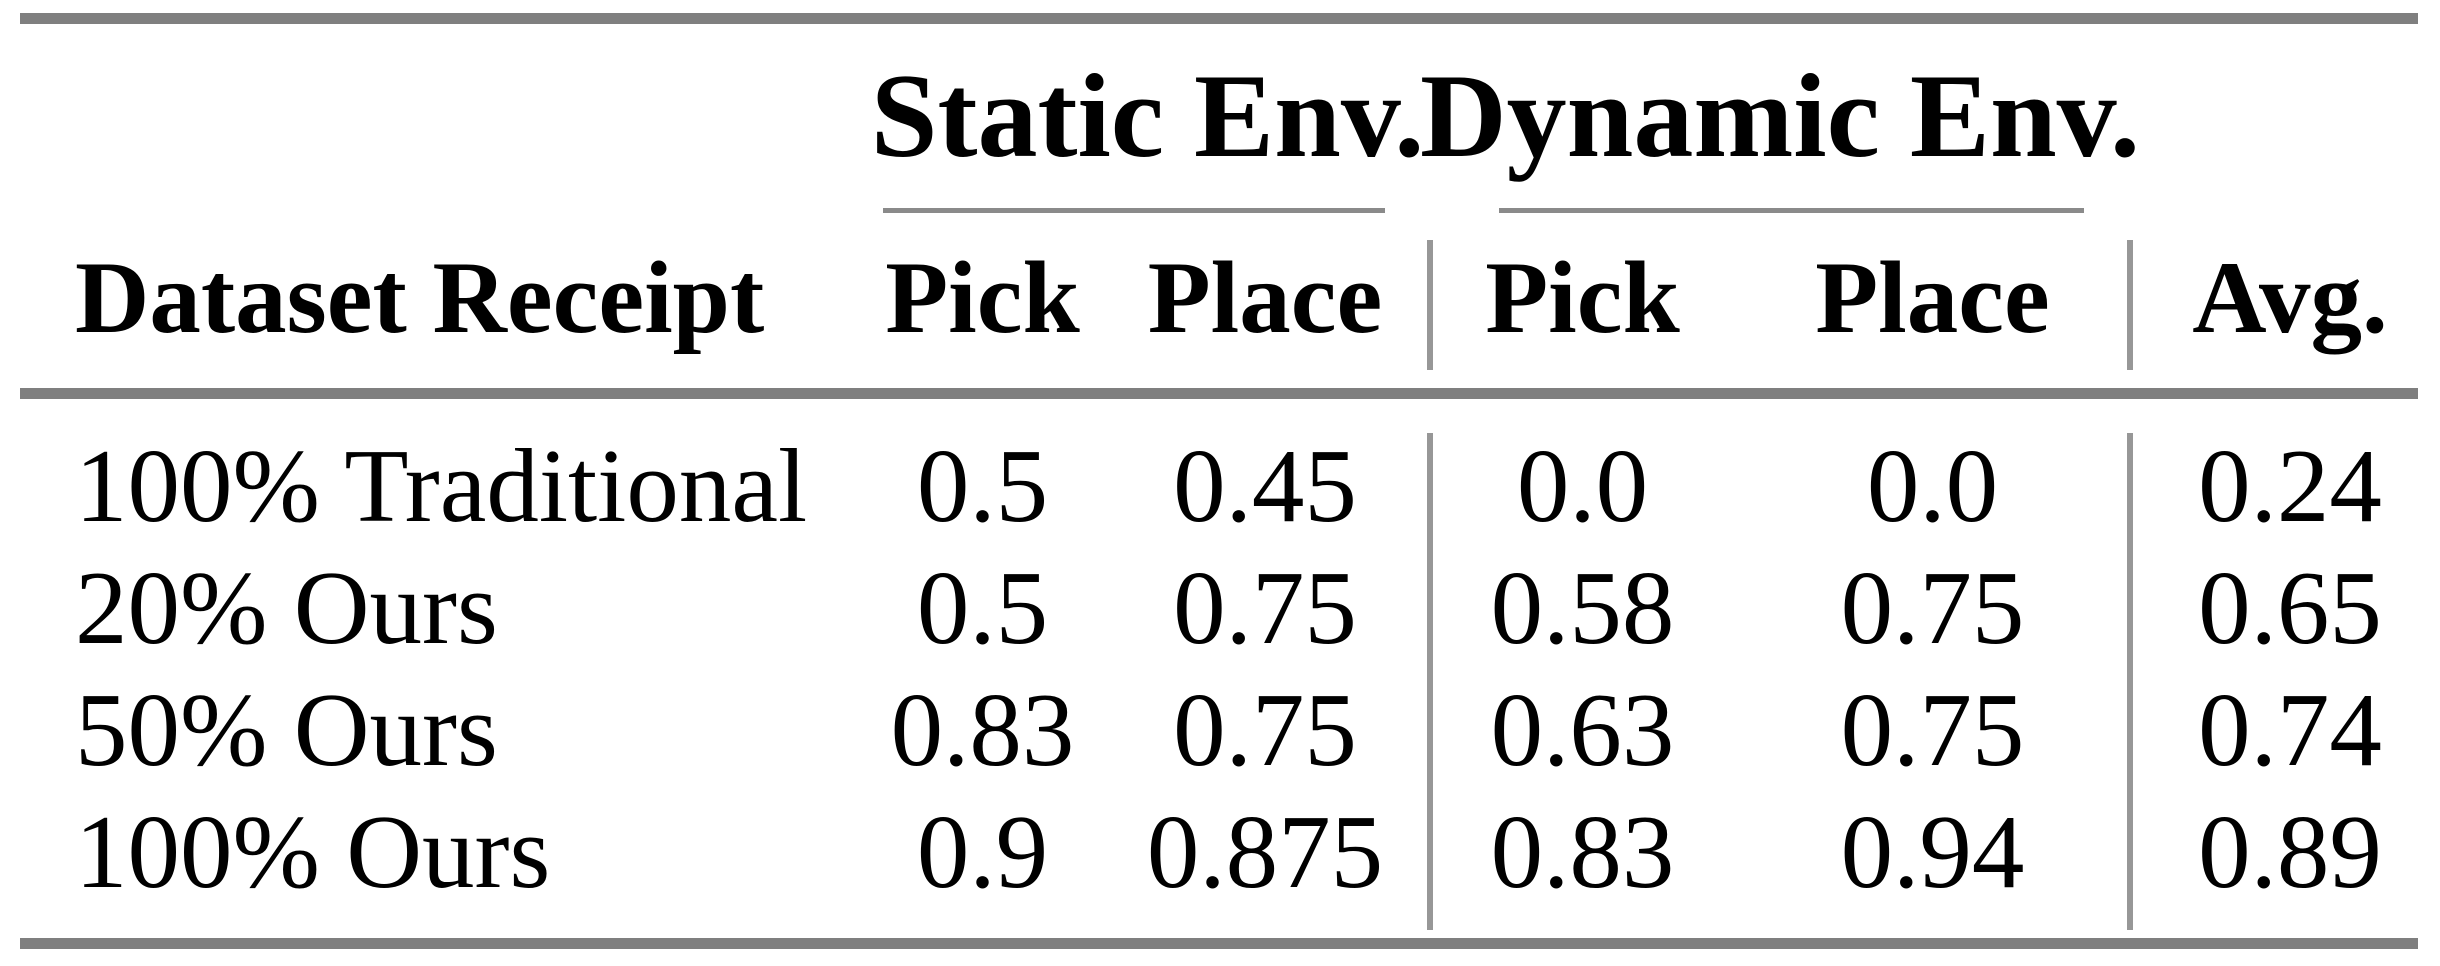 The height and width of the screenshot is (966, 2440). What do you see at coordinates (1932, 485) in the screenshot?
I see `cell-dynamic-place: 0.0` at bounding box center [1932, 485].